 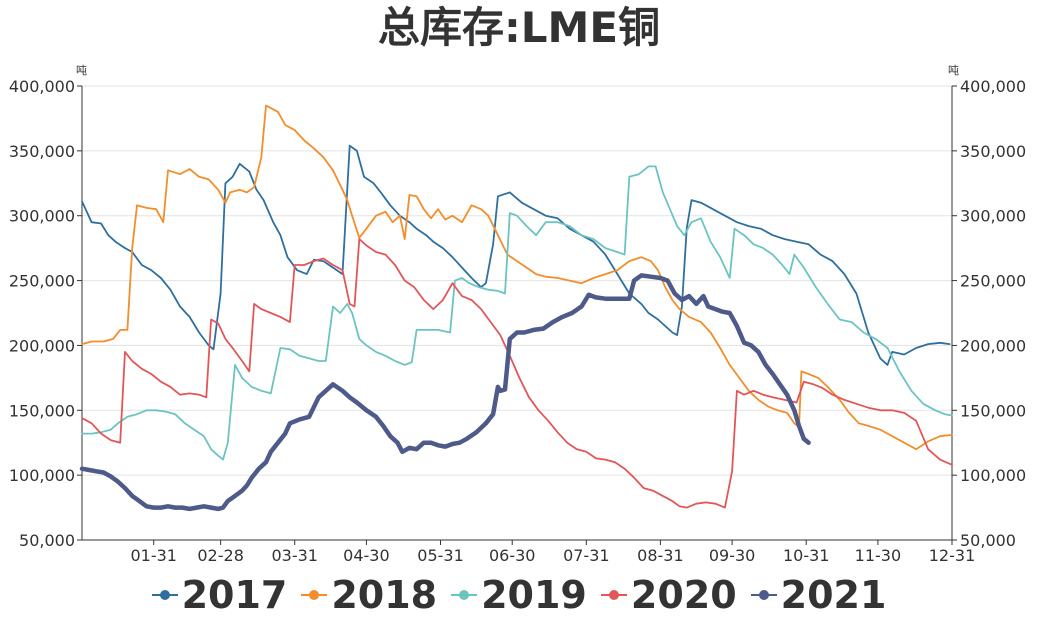 What do you see at coordinates (953, 70) in the screenshot?
I see `y-unit-right: 吨` at bounding box center [953, 70].